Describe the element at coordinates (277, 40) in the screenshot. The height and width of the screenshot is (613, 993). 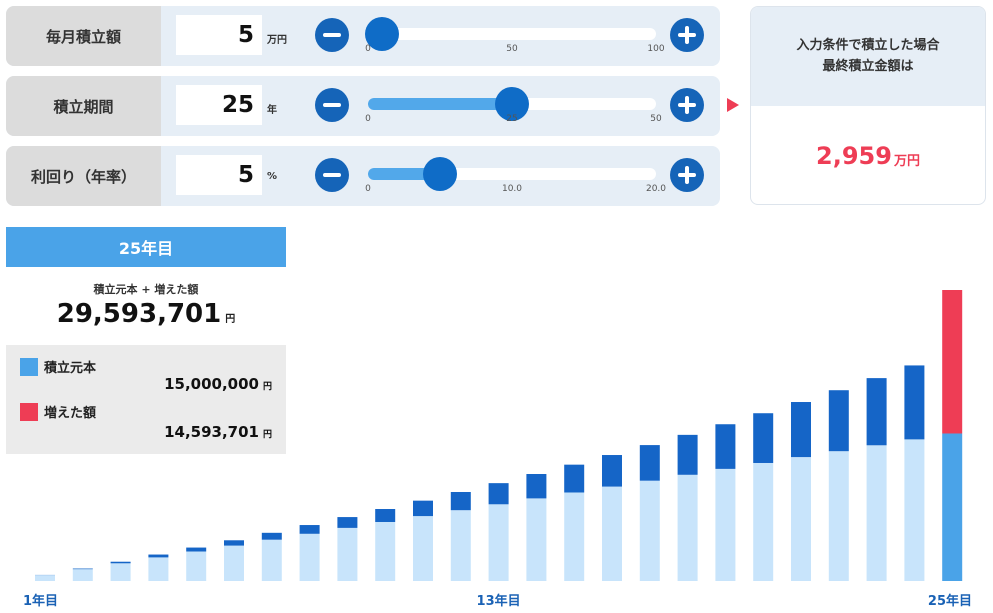
I see `monthly-amount-unit: 万円` at that location.